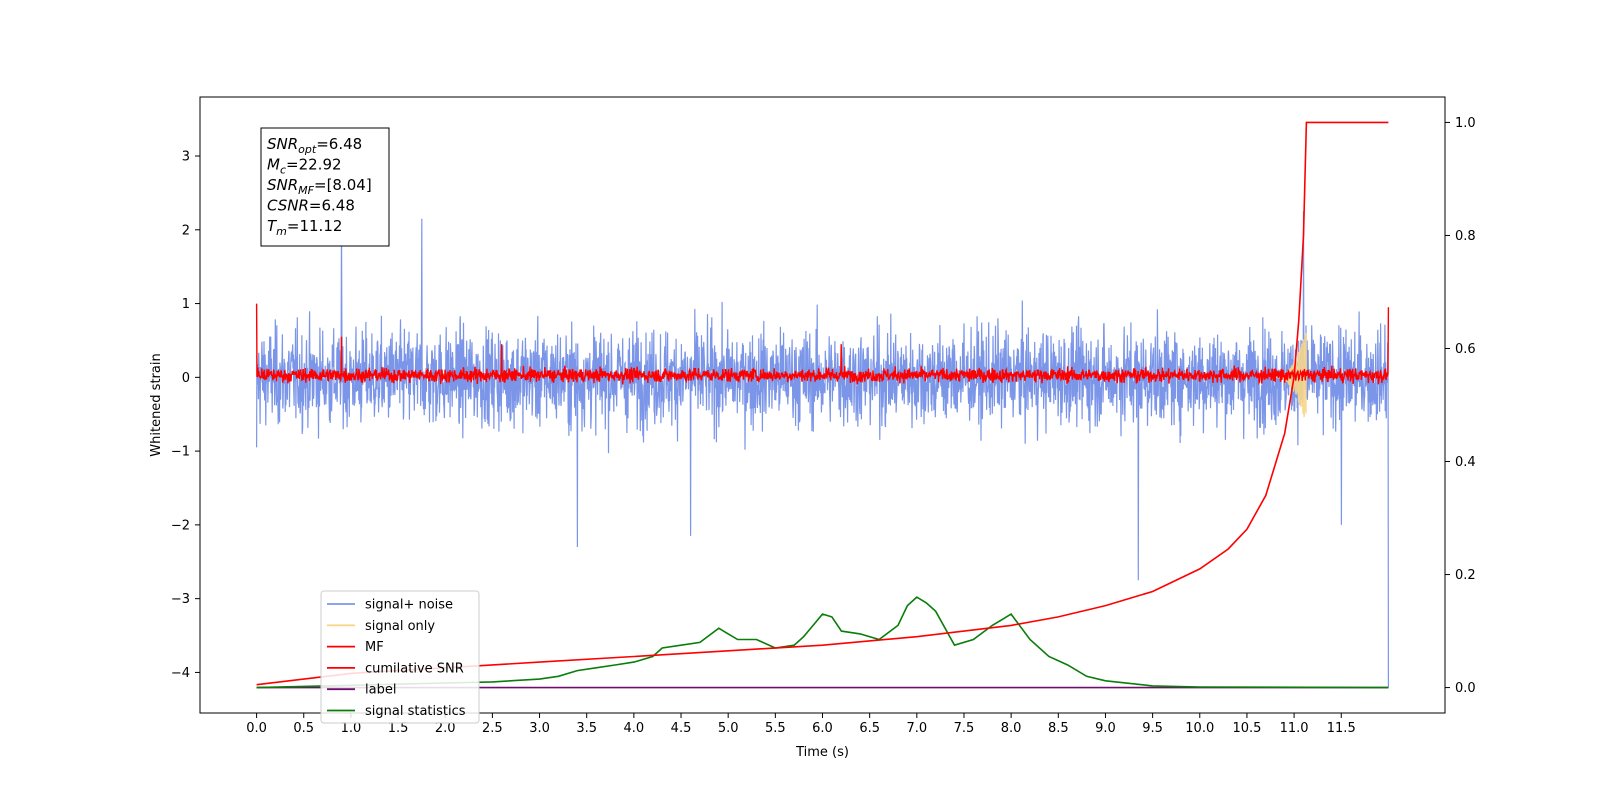  What do you see at coordinates (273, 165) in the screenshot?
I see `annotation-symbol: M` at bounding box center [273, 165].